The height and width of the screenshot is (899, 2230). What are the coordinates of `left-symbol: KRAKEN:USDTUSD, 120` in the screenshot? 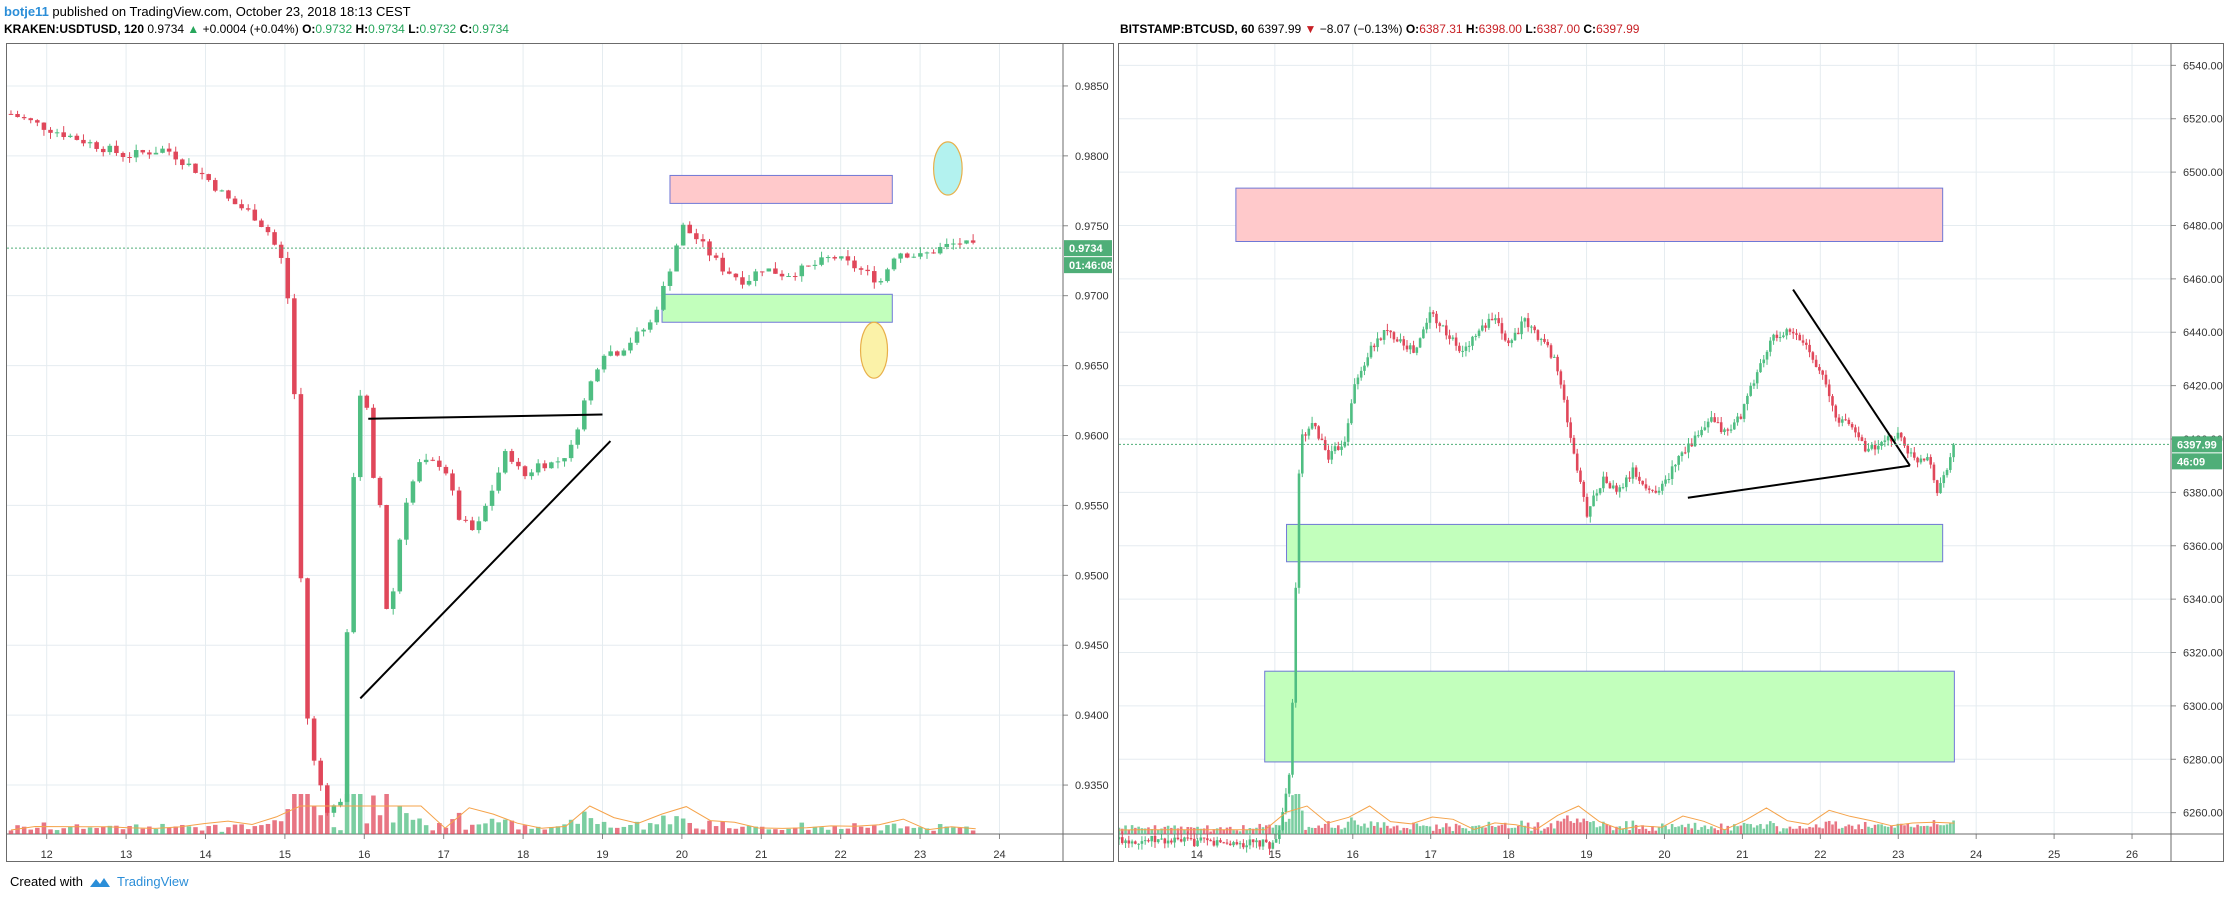 It's located at (74, 29).